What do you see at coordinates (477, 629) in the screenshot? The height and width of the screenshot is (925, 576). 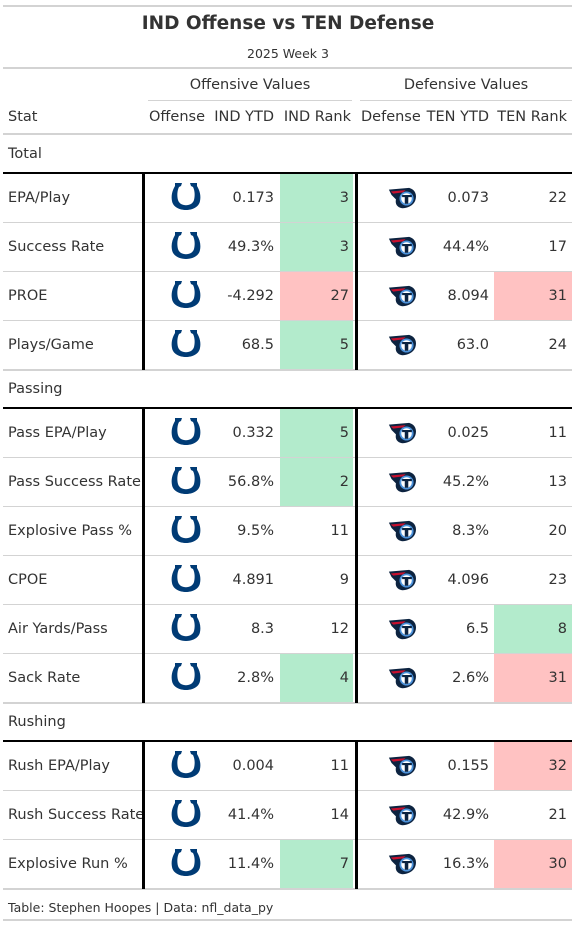 I see `ten-ytd-value: 6.5` at bounding box center [477, 629].